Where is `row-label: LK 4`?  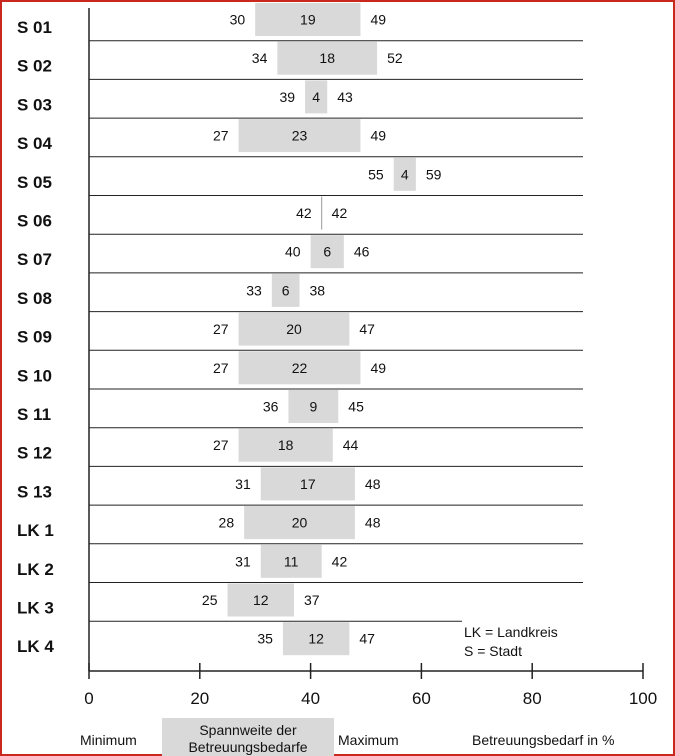 row-label: LK 4 is located at coordinates (35, 646).